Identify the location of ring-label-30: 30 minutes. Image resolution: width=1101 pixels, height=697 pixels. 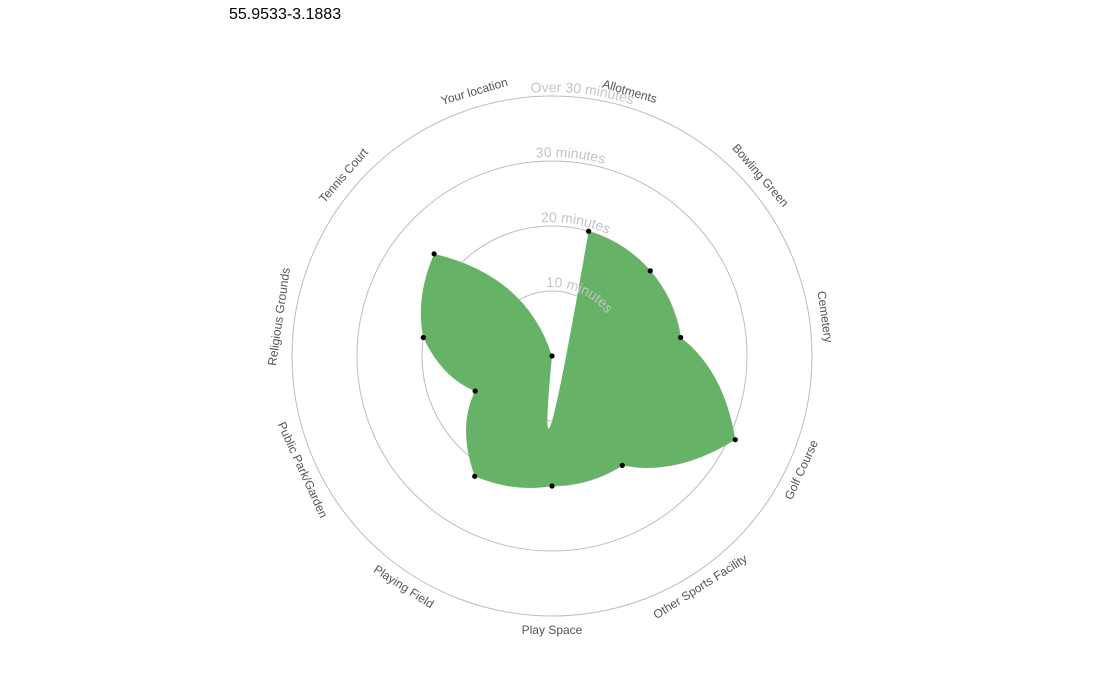
(571, 155).